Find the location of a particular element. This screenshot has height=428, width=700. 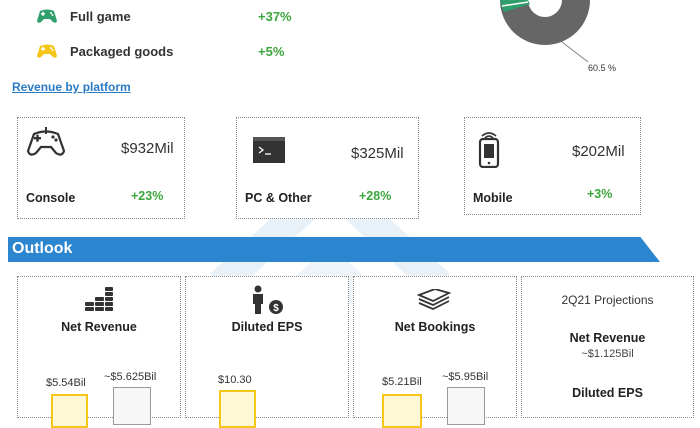

net-revenue-title: Net Revenue is located at coordinates (99, 327).